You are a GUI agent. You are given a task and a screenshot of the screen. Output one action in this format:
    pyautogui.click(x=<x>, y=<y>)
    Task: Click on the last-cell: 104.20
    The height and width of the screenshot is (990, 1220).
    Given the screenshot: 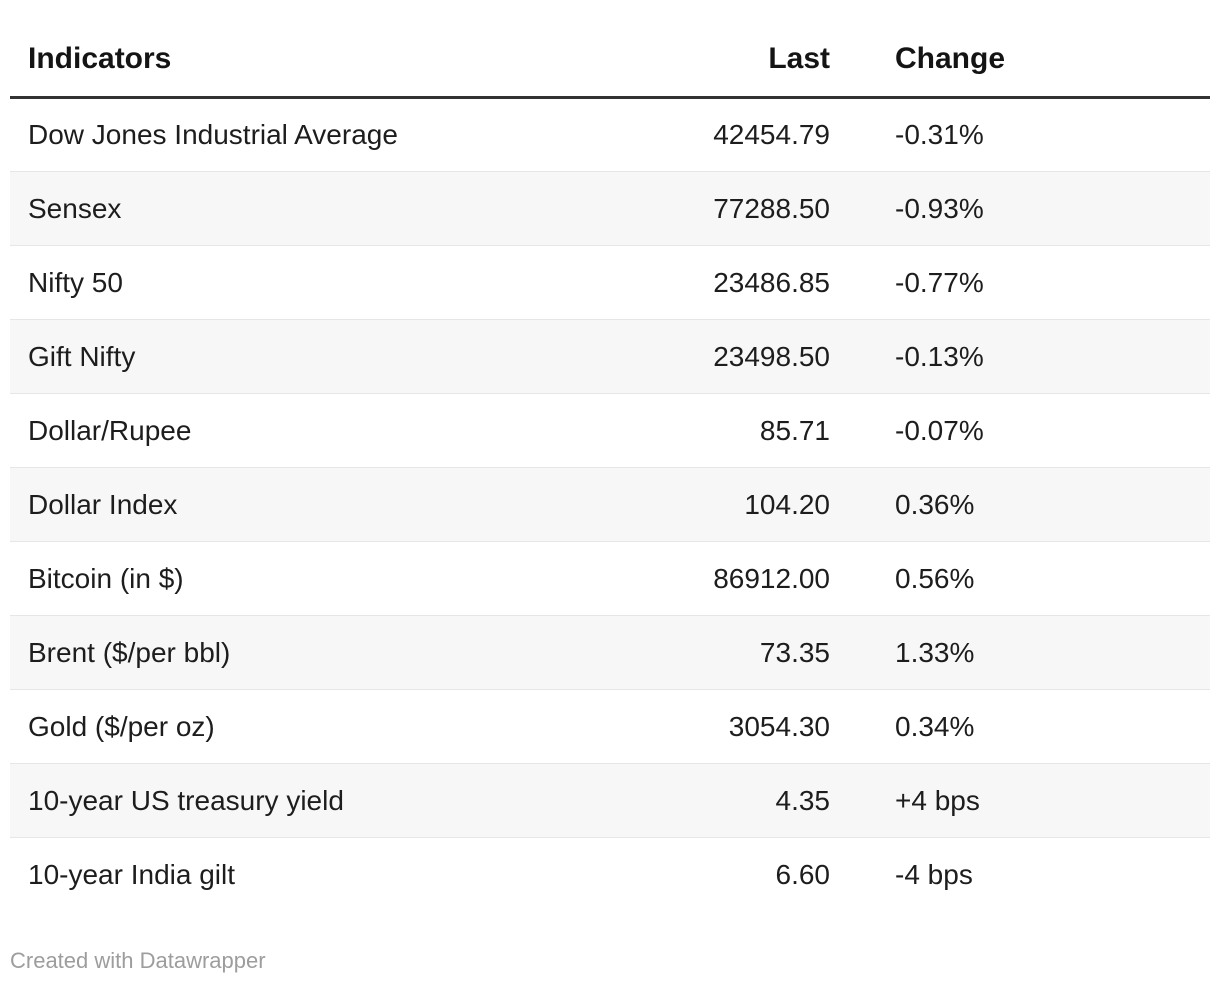 What is the action you would take?
    pyautogui.click(x=730, y=504)
    